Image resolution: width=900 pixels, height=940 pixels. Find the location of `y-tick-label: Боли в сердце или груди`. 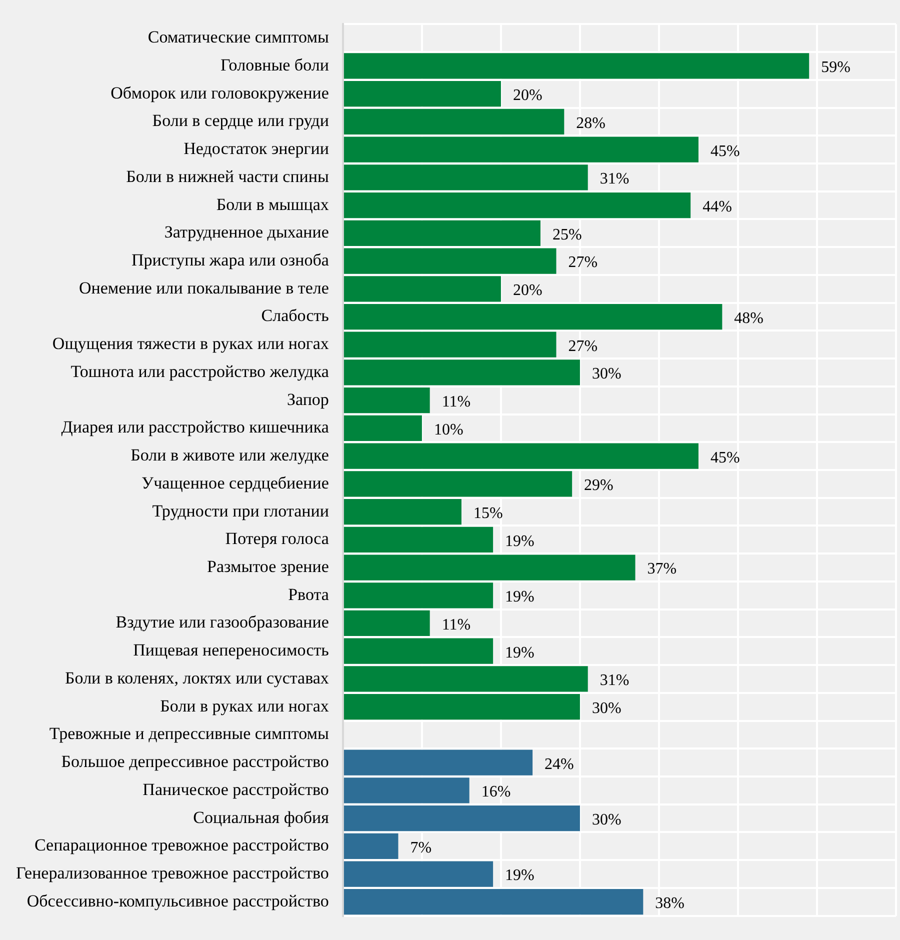

y-tick-label: Боли в сердце или груди is located at coordinates (240, 120).